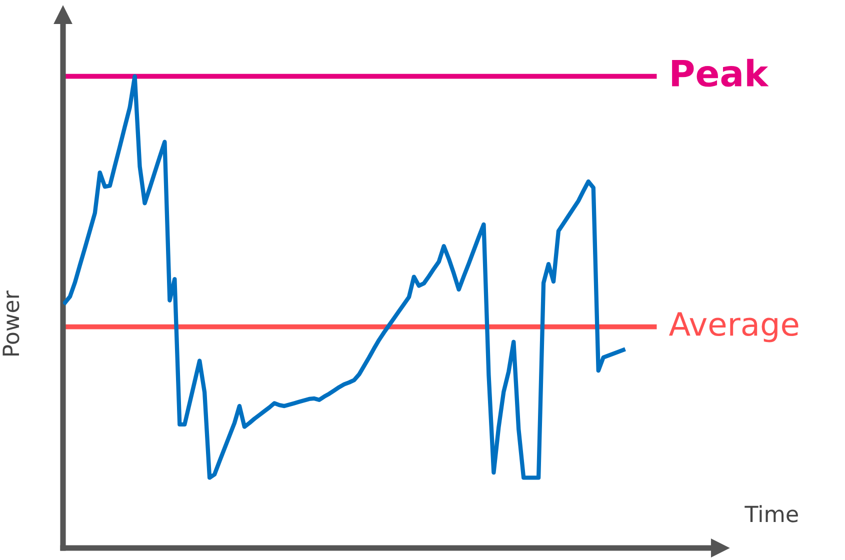 The width and height of the screenshot is (845, 560). Describe the element at coordinates (720, 72) in the screenshot. I see `ref-line-label: Peak` at that location.